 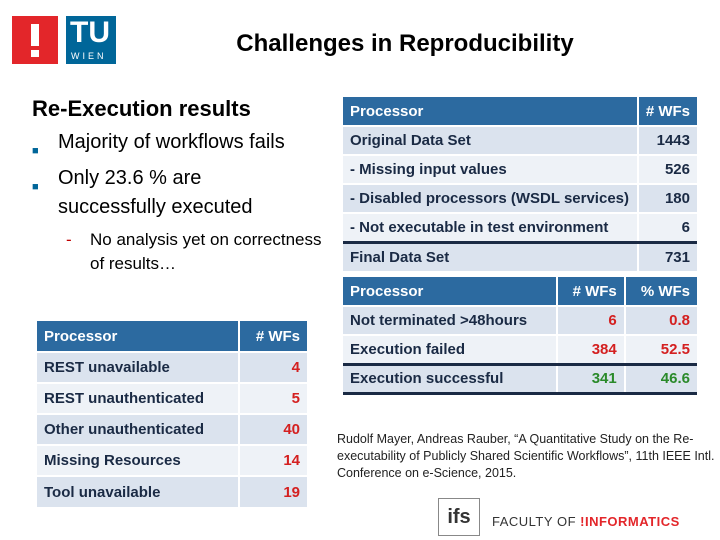 What do you see at coordinates (138, 398) in the screenshot?
I see `table-cell: REST unauthenticated` at bounding box center [138, 398].